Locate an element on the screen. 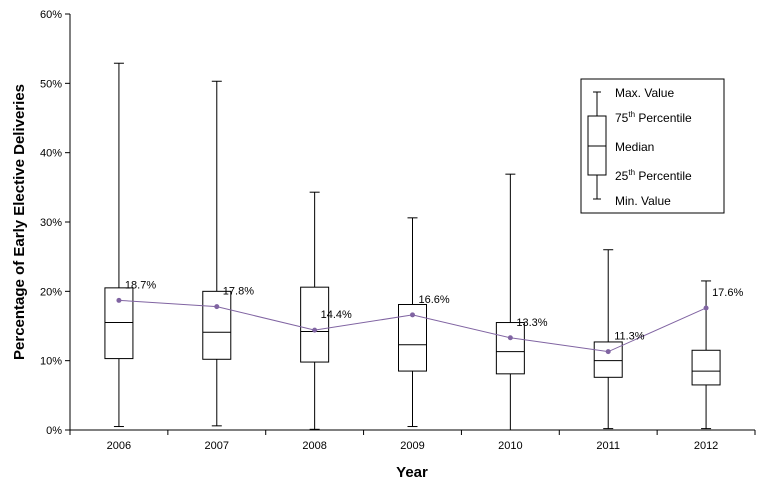 The height and width of the screenshot is (484, 774). box-2007 is located at coordinates (217, 253).